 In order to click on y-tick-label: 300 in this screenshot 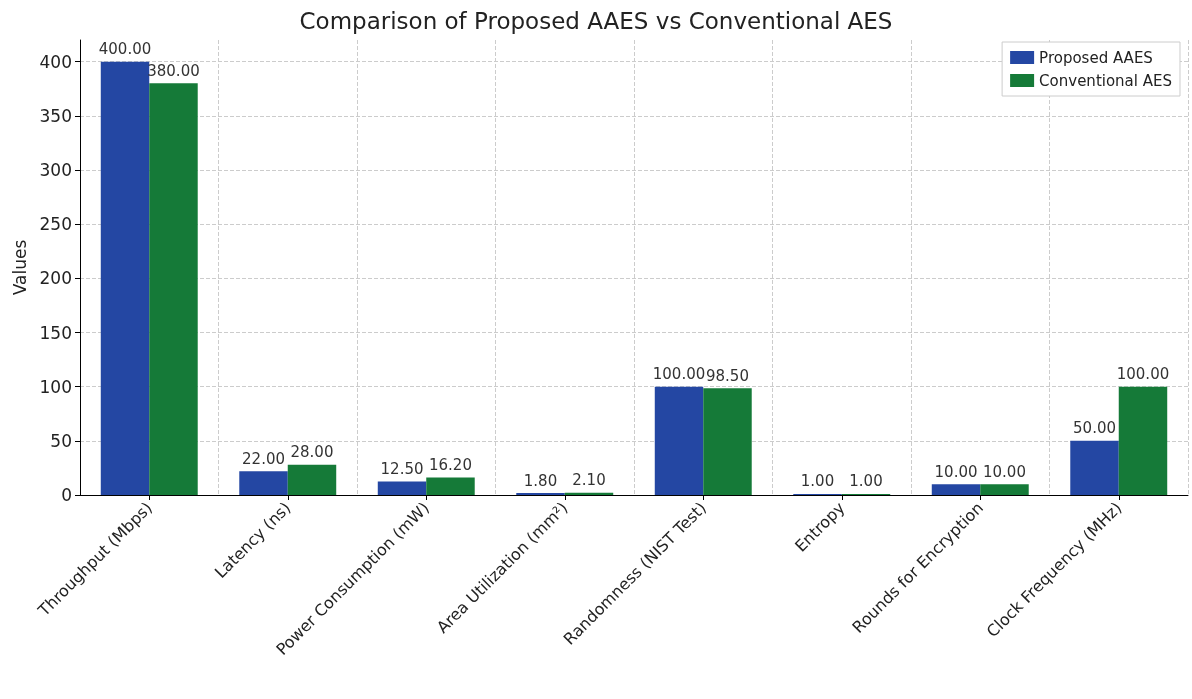, I will do `click(55, 170)`.